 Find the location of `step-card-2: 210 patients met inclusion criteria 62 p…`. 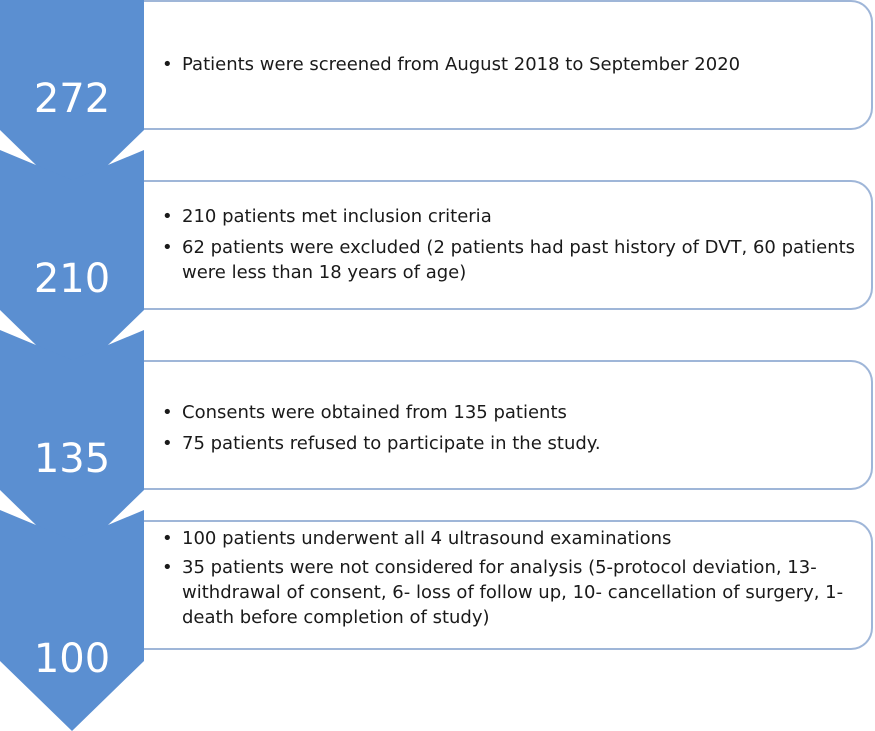

step-card-2: 210 patients met inclusion criteria 62 p… is located at coordinates (508, 245).